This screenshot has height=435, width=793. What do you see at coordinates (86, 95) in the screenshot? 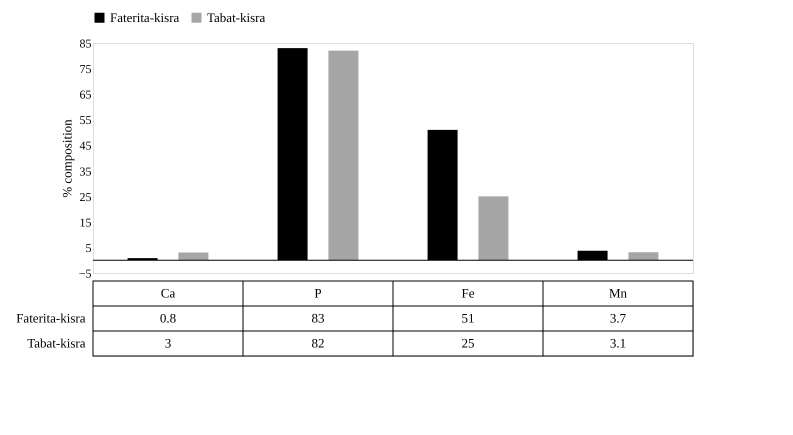
I see `y-tick-label: 65` at bounding box center [86, 95].